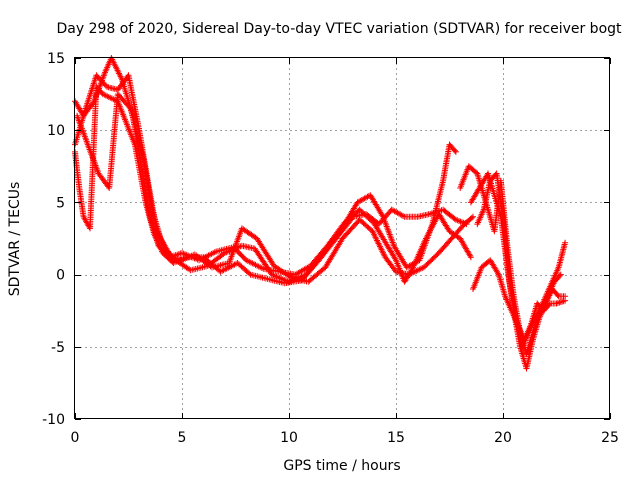  What do you see at coordinates (60, 203) in the screenshot?
I see `y-tick-label: 5` at bounding box center [60, 203].